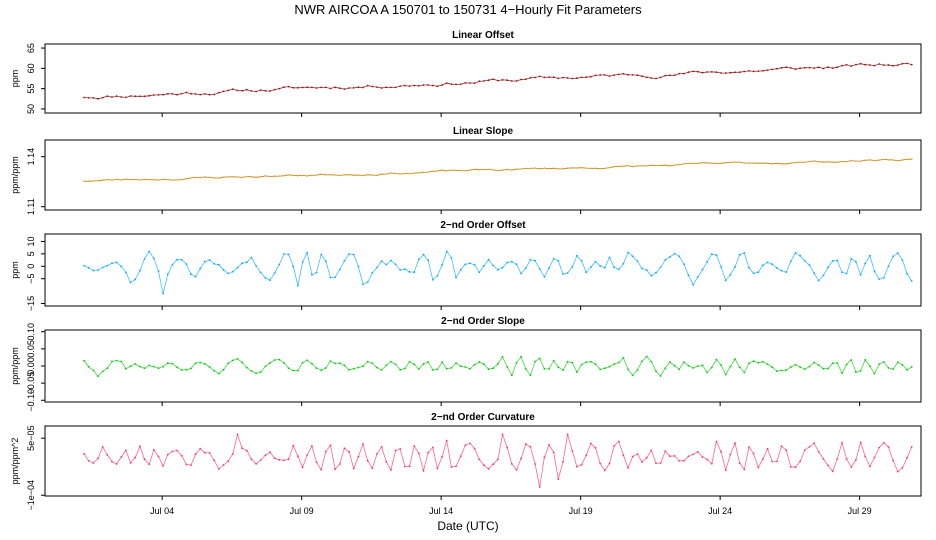 This screenshot has width=936, height=540. I want to click on panel-frame, so click(483, 461).